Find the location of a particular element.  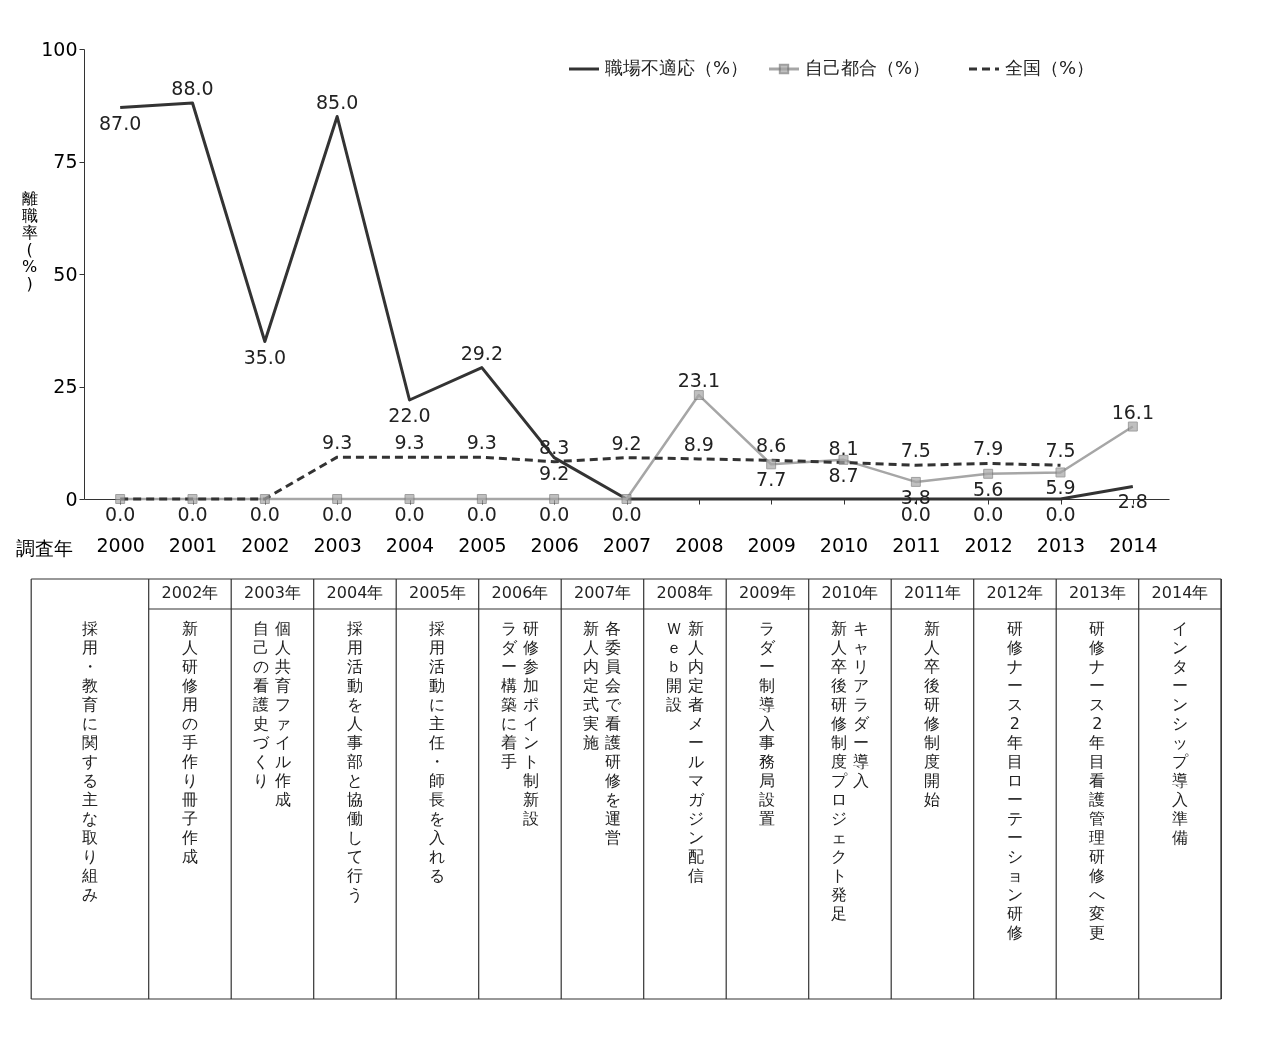

x-tick-label: 2008 is located at coordinates (699, 544).